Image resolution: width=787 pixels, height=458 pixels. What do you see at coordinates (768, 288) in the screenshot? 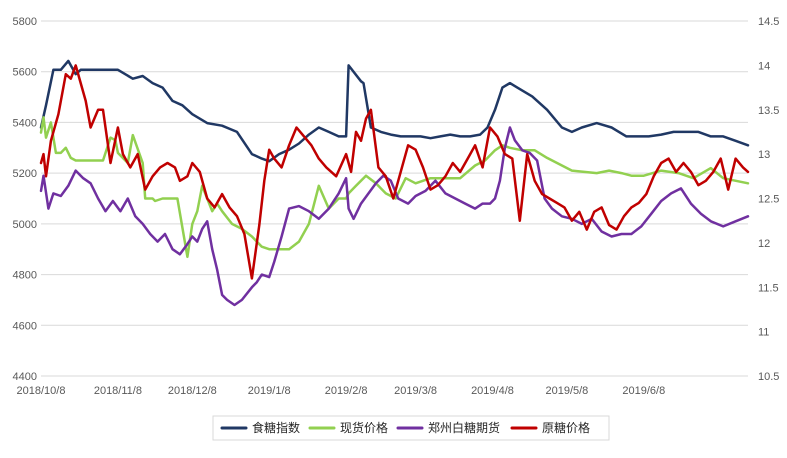
I see `y-right-tick-label: 11.5` at bounding box center [768, 288].